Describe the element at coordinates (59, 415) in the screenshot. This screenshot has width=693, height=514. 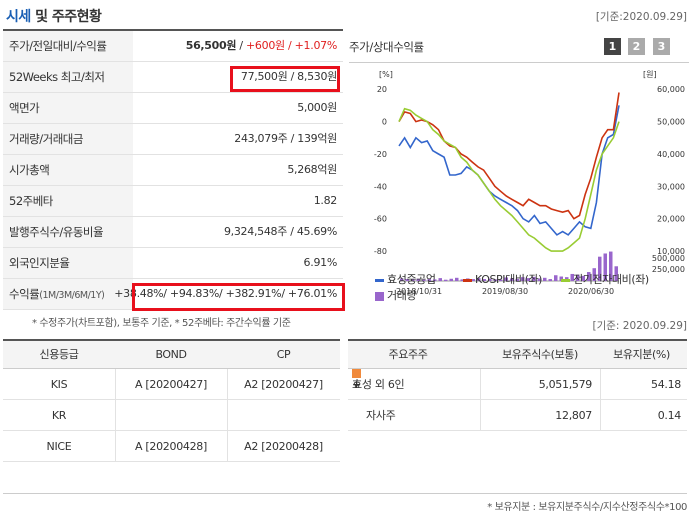
I see `rating-agency: KR` at that location.